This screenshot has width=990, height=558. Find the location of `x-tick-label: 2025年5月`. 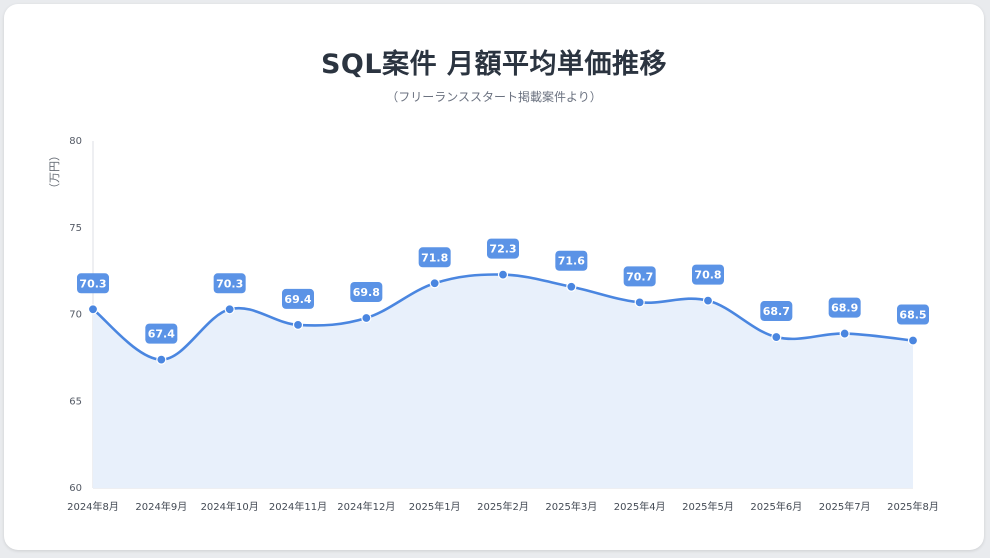

x-tick-label: 2025年5月 is located at coordinates (708, 506).